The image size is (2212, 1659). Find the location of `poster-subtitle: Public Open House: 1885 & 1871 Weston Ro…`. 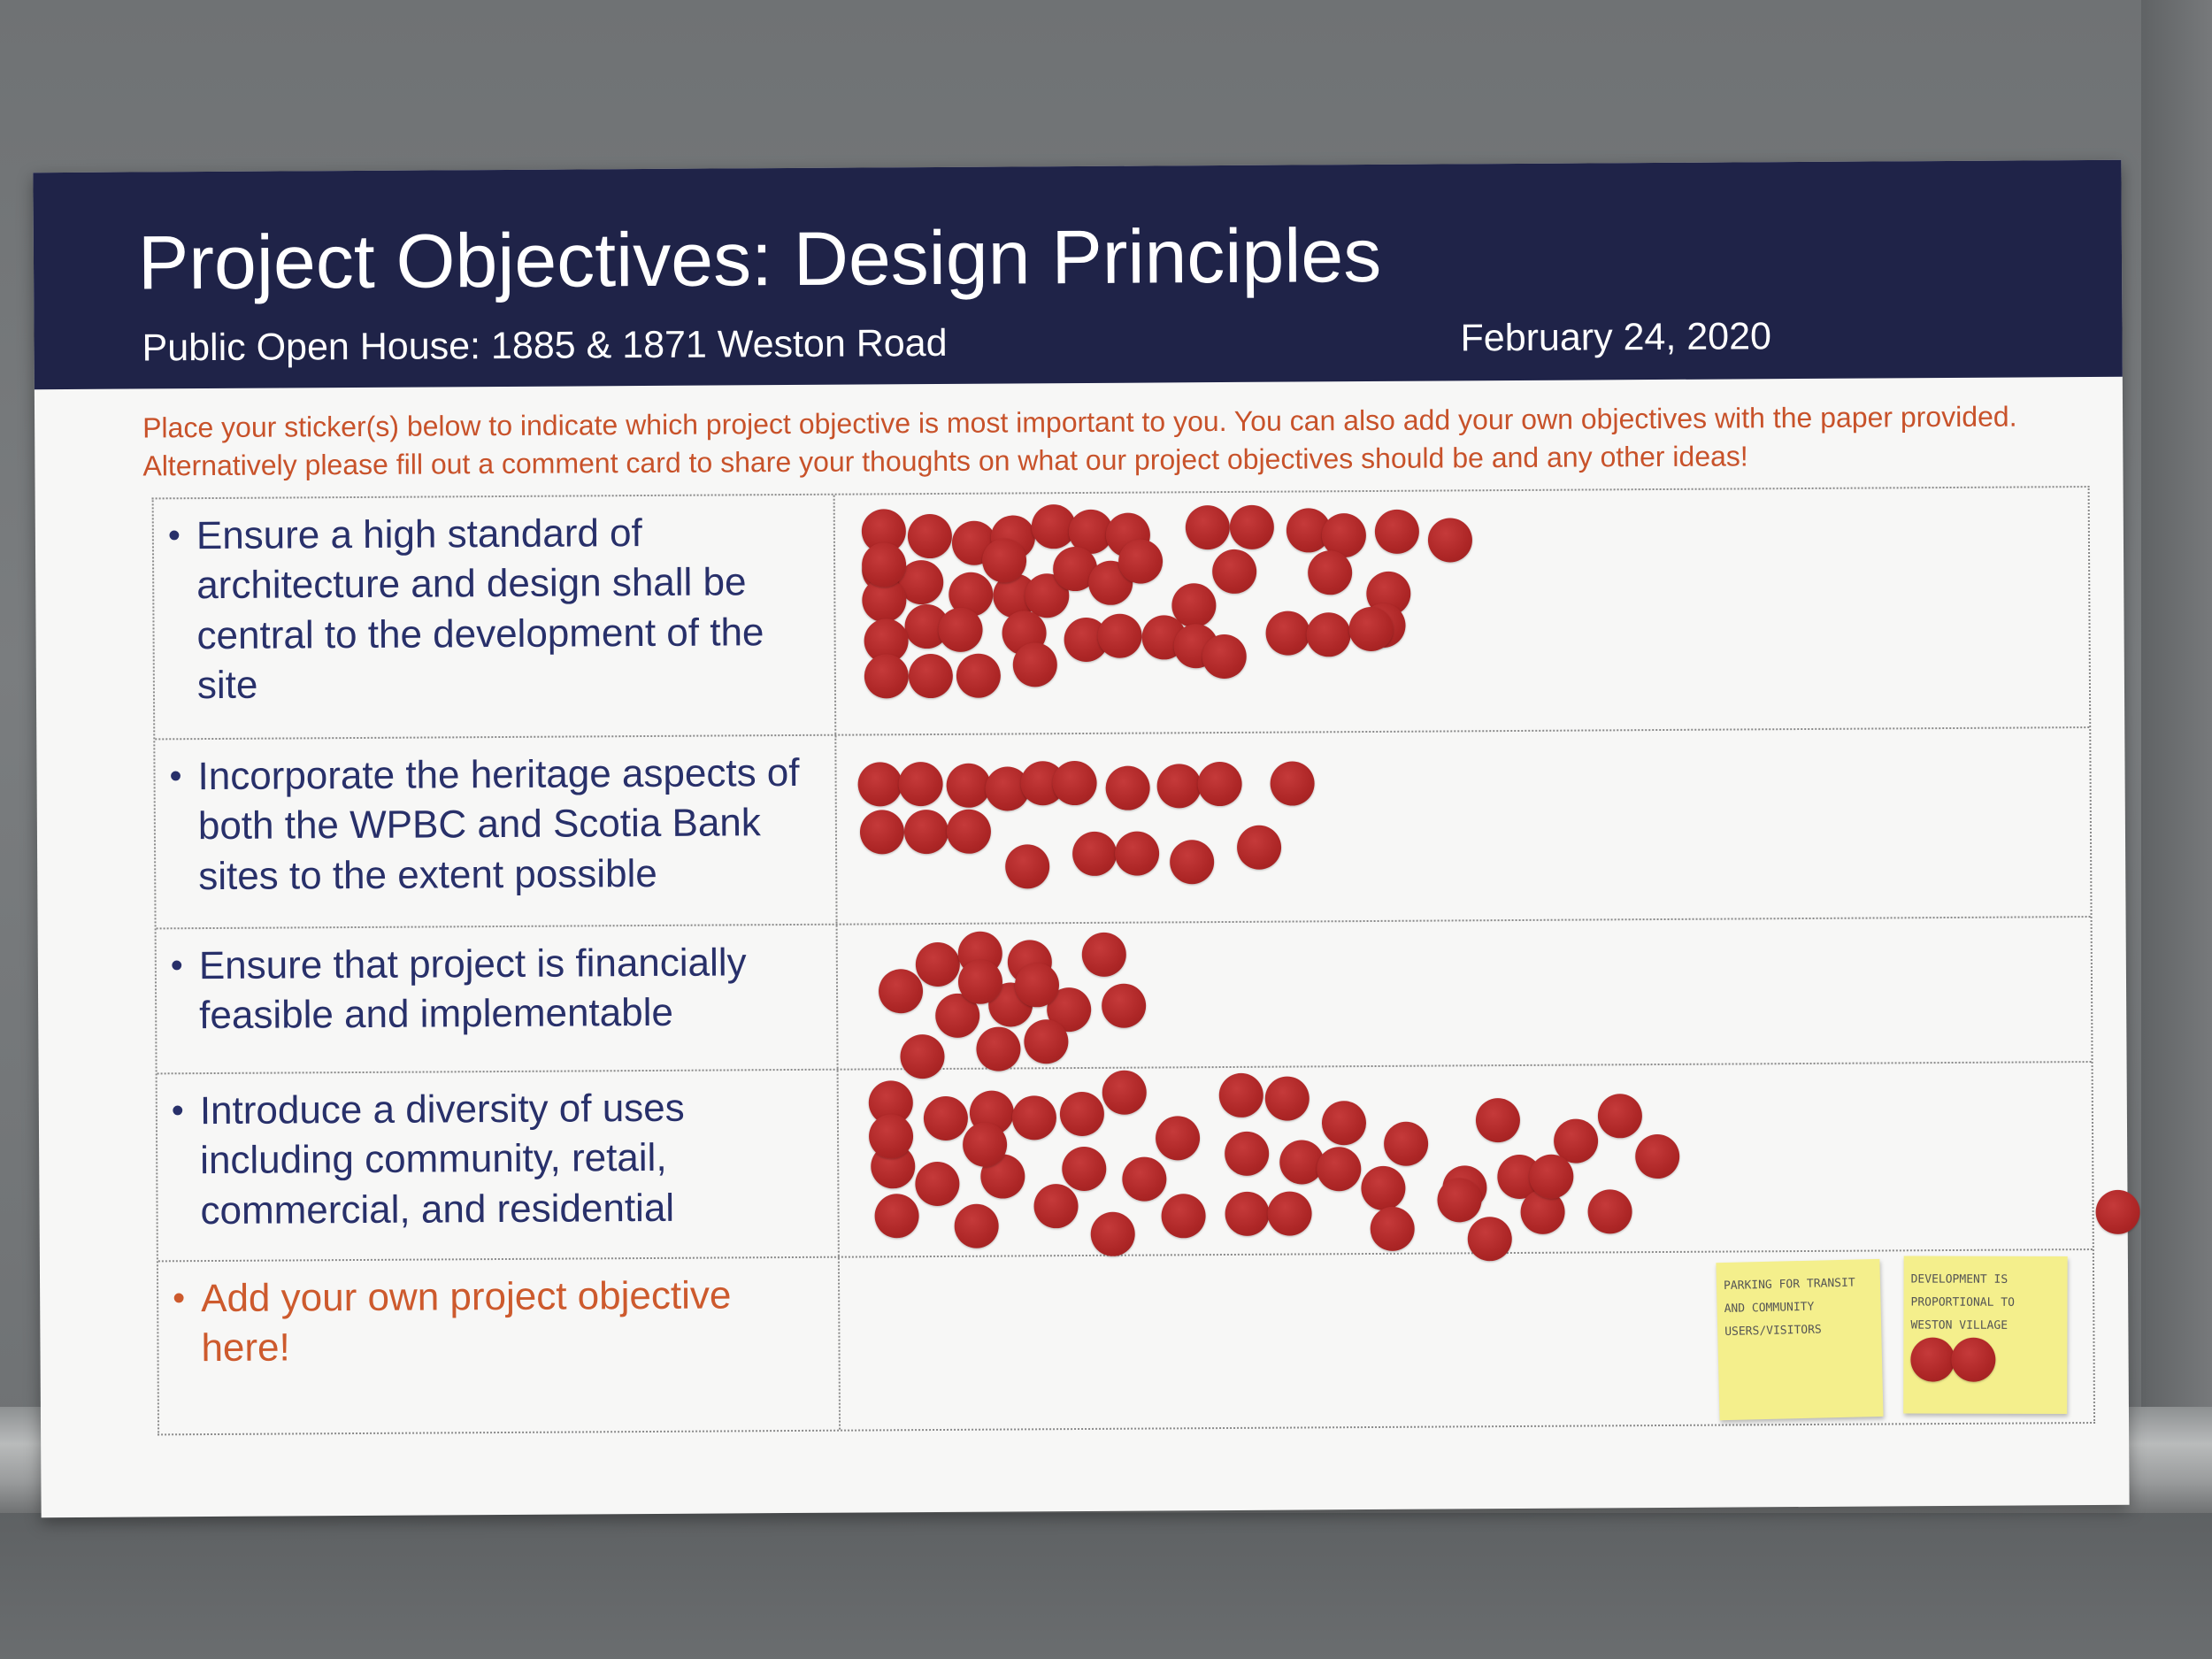

poster-subtitle: Public Open House: 1885 & 1871 Weston Ro… is located at coordinates (545, 346).